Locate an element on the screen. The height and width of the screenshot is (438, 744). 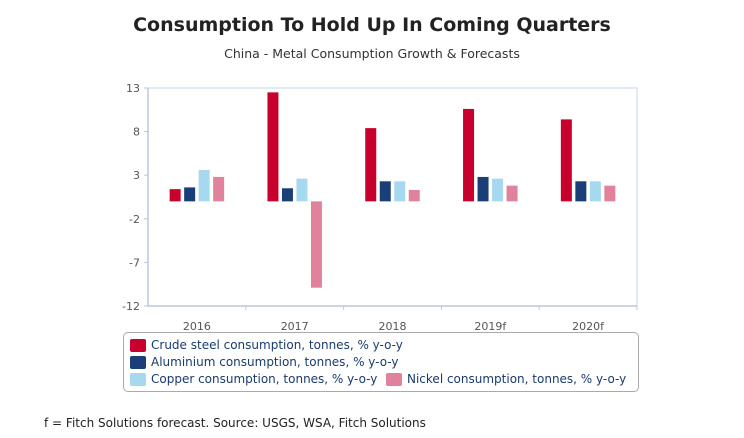
legend-label: Aluminium consumption, tonnes, % y-o-y is located at coordinates (275, 362).